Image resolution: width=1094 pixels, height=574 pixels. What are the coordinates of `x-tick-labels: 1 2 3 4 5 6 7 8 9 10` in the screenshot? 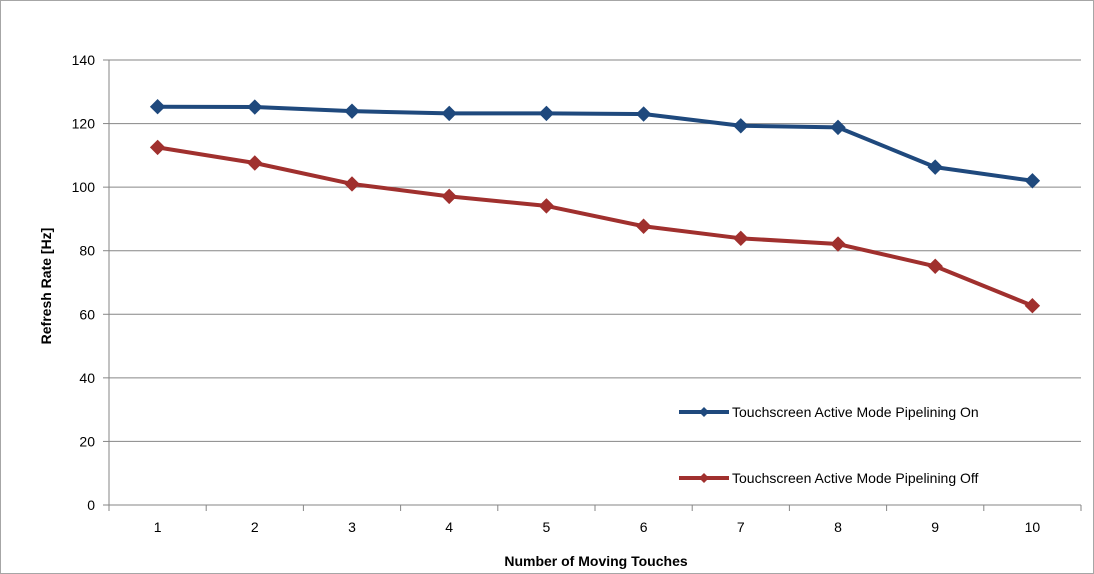 It's located at (597, 527).